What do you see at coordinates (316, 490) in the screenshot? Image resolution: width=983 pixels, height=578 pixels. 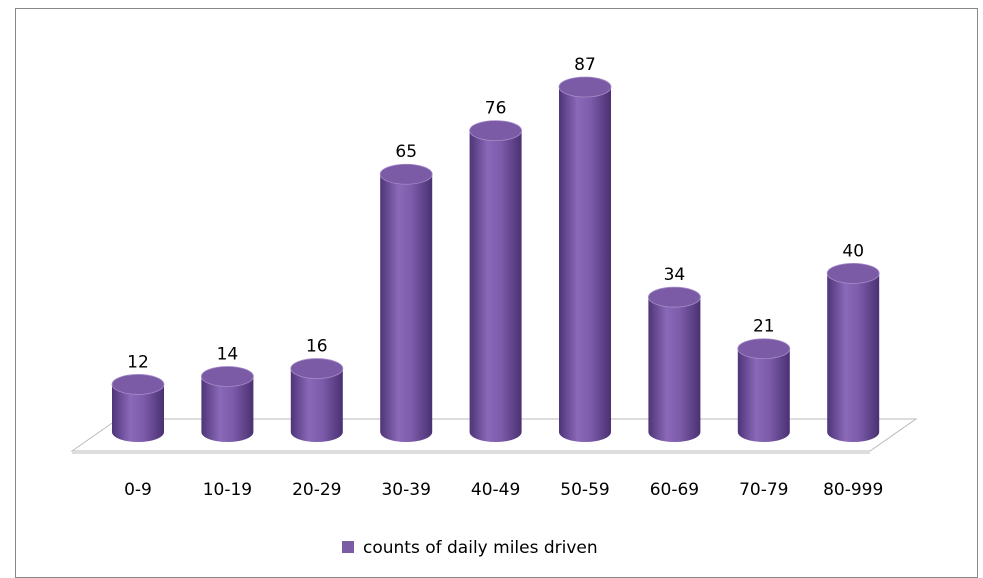 I see `x-tick-label: 20-29` at bounding box center [316, 490].